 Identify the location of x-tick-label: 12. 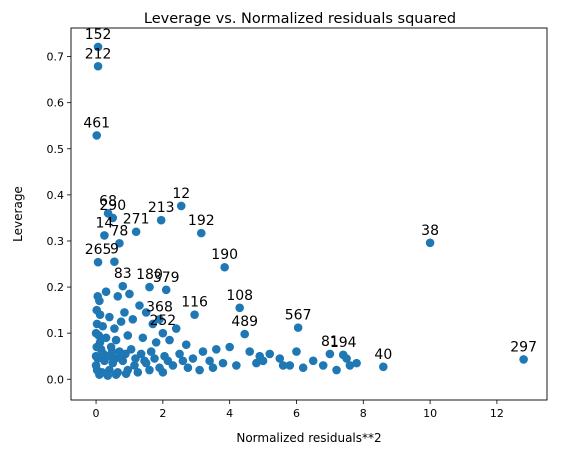
(497, 413).